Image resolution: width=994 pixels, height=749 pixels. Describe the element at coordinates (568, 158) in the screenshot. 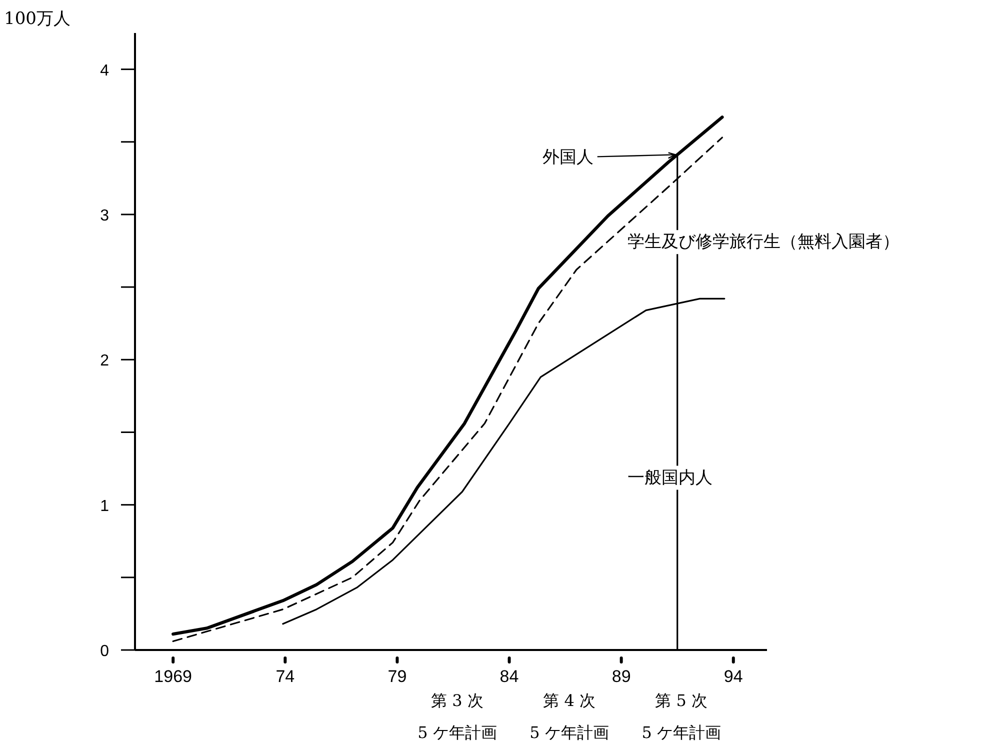

I see `annotation: 外国人` at that location.